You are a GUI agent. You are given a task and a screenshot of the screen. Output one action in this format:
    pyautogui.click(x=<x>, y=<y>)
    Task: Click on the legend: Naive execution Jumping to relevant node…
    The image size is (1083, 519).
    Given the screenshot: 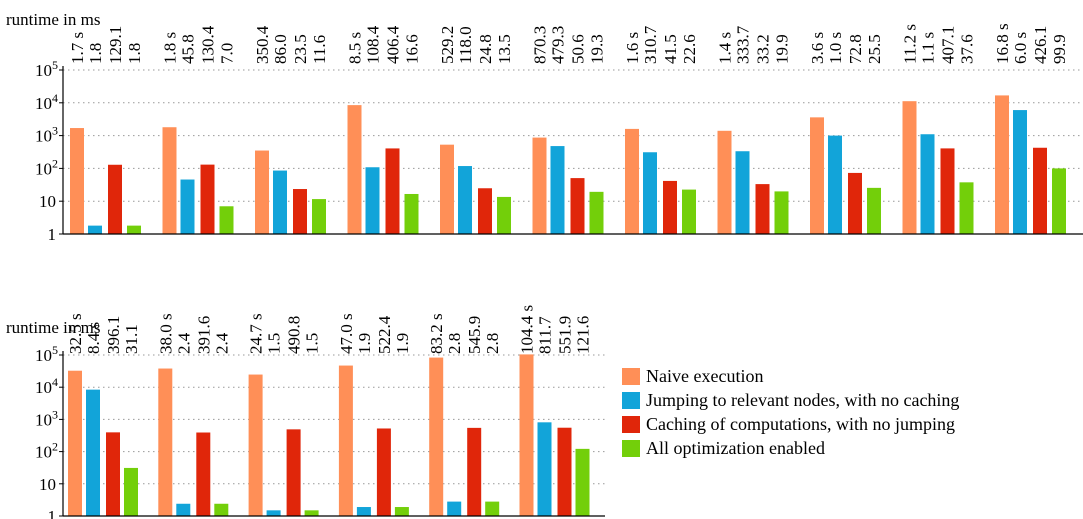 What is the action you would take?
    pyautogui.click(x=790, y=412)
    